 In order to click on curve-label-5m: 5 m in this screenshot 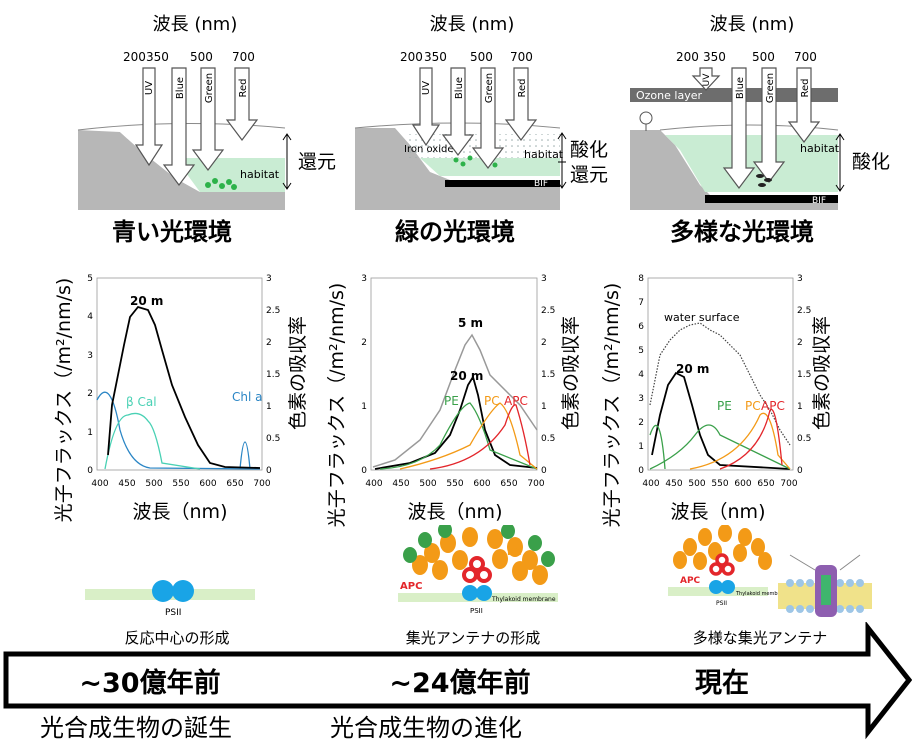, I will do `click(470, 323)`.